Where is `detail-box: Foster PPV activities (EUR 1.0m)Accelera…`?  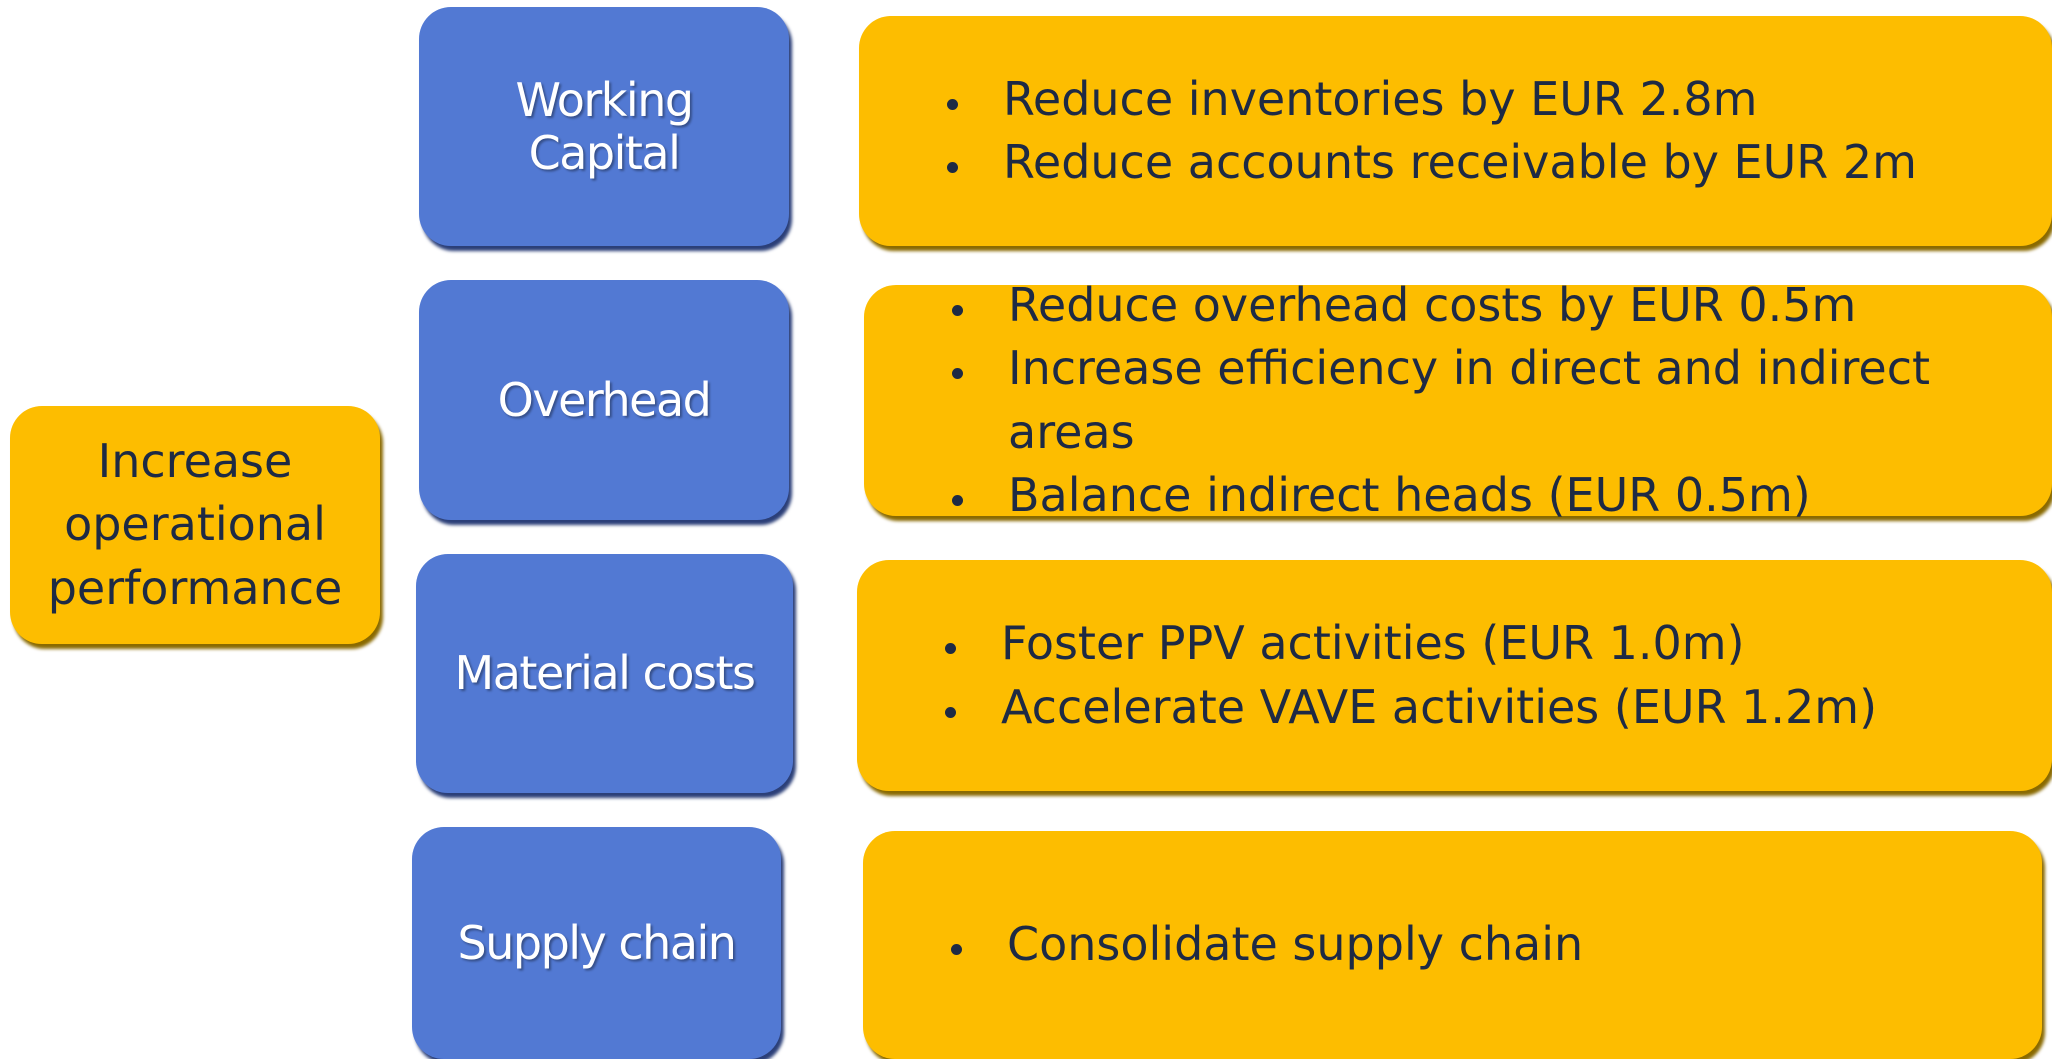 detail-box: Foster PPV activities (EUR 1.0m)Accelera… is located at coordinates (1454, 675).